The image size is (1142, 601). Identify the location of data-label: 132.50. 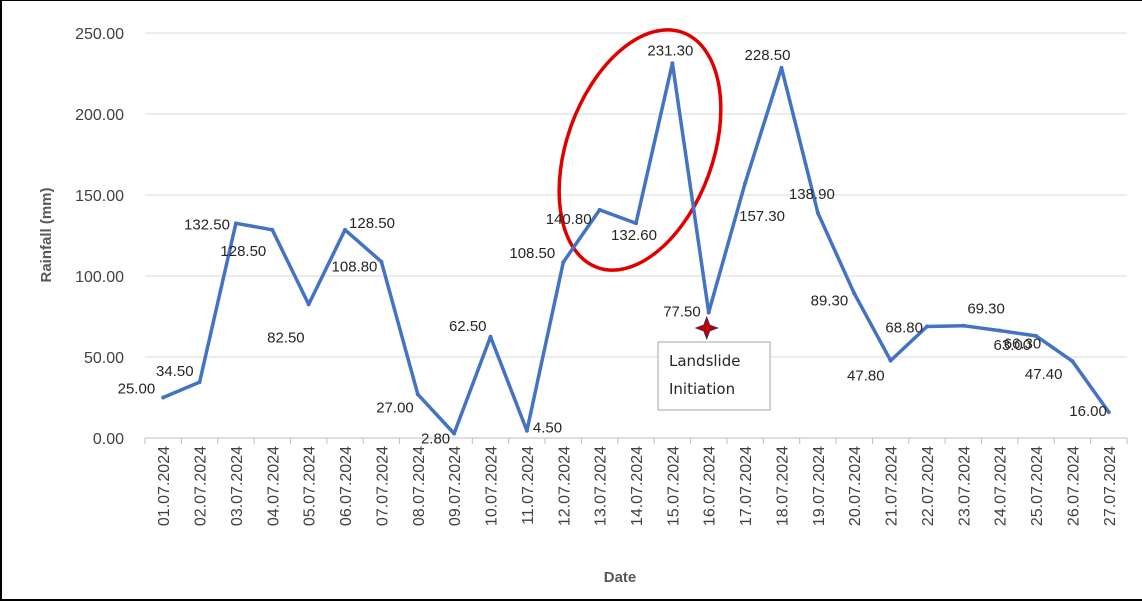
(207, 224).